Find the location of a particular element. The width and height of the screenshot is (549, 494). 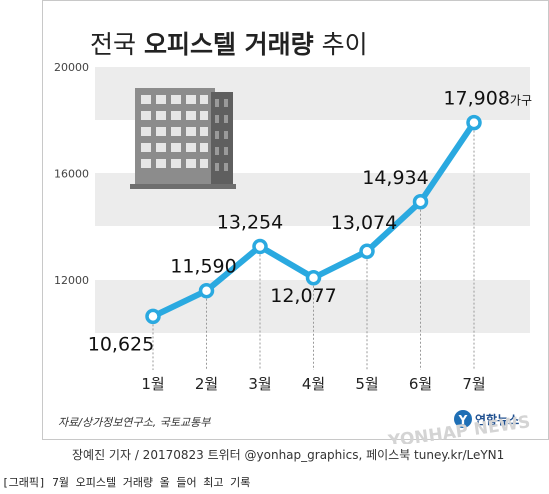

title-plain: 전국 is located at coordinates (117, 44).